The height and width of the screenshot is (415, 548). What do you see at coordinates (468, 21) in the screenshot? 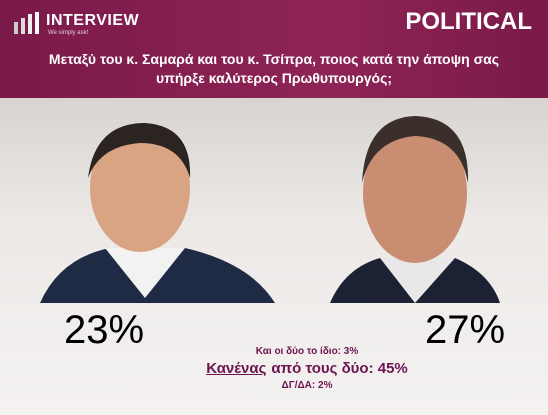
I see `section-label: POLITICAL` at bounding box center [468, 21].